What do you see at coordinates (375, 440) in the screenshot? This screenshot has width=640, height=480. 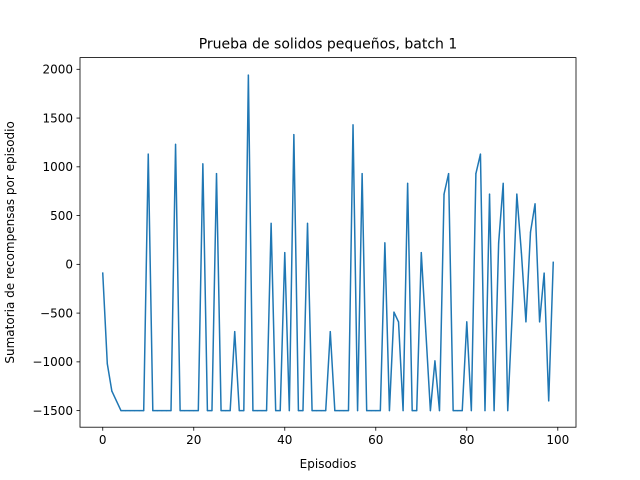 I see `x-tick-label: 60` at bounding box center [375, 440].